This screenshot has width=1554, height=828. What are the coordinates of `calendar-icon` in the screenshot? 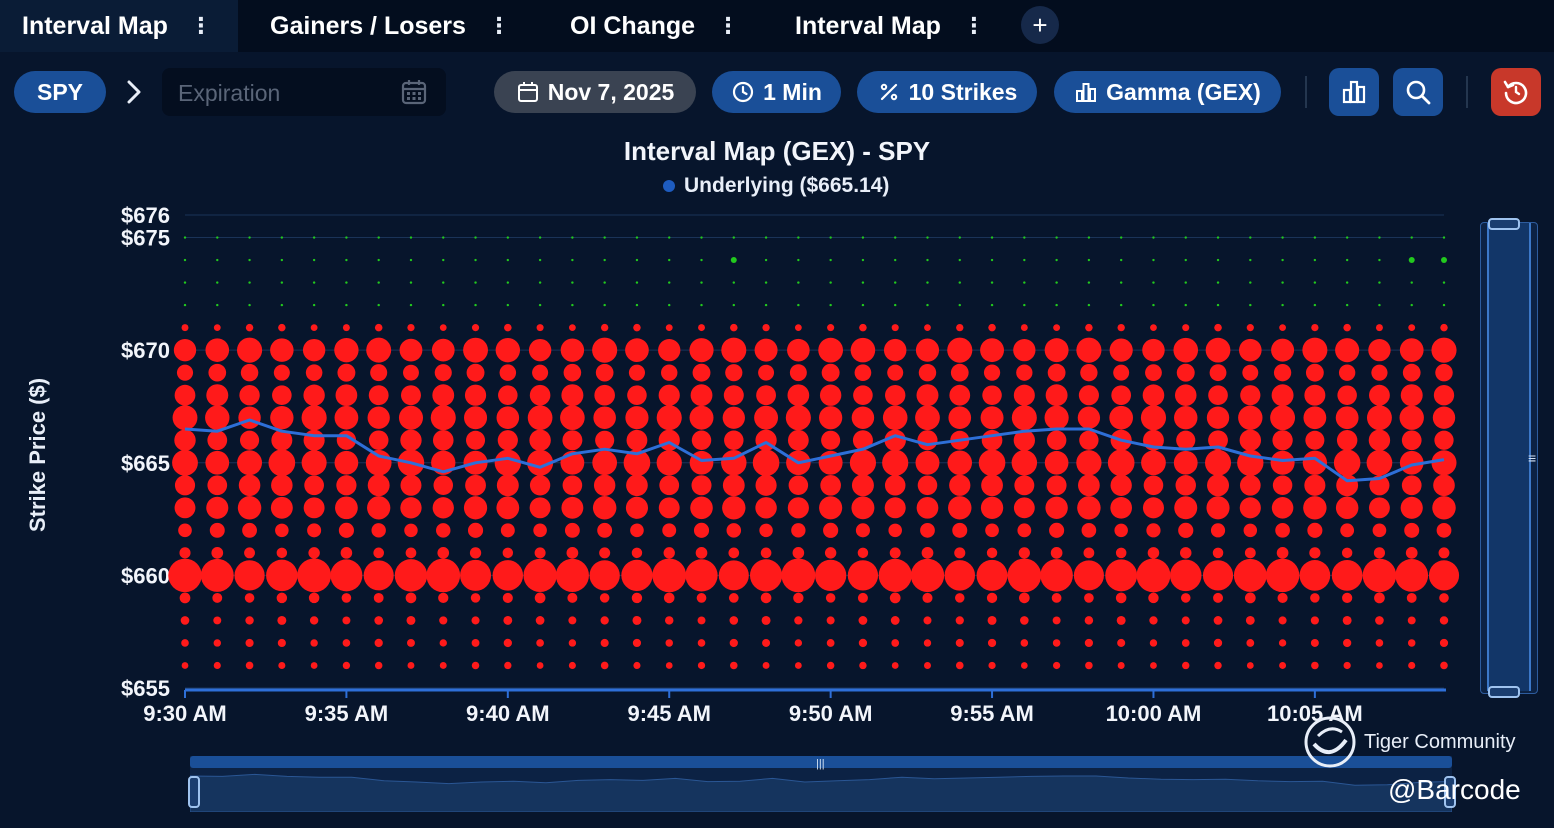 It's located at (414, 92).